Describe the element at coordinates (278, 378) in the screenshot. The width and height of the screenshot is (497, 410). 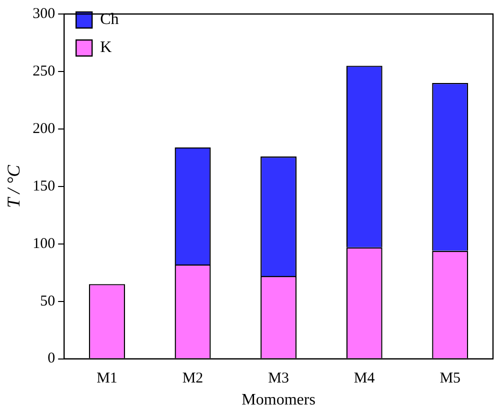
I see `x-tick-label: M3` at that location.